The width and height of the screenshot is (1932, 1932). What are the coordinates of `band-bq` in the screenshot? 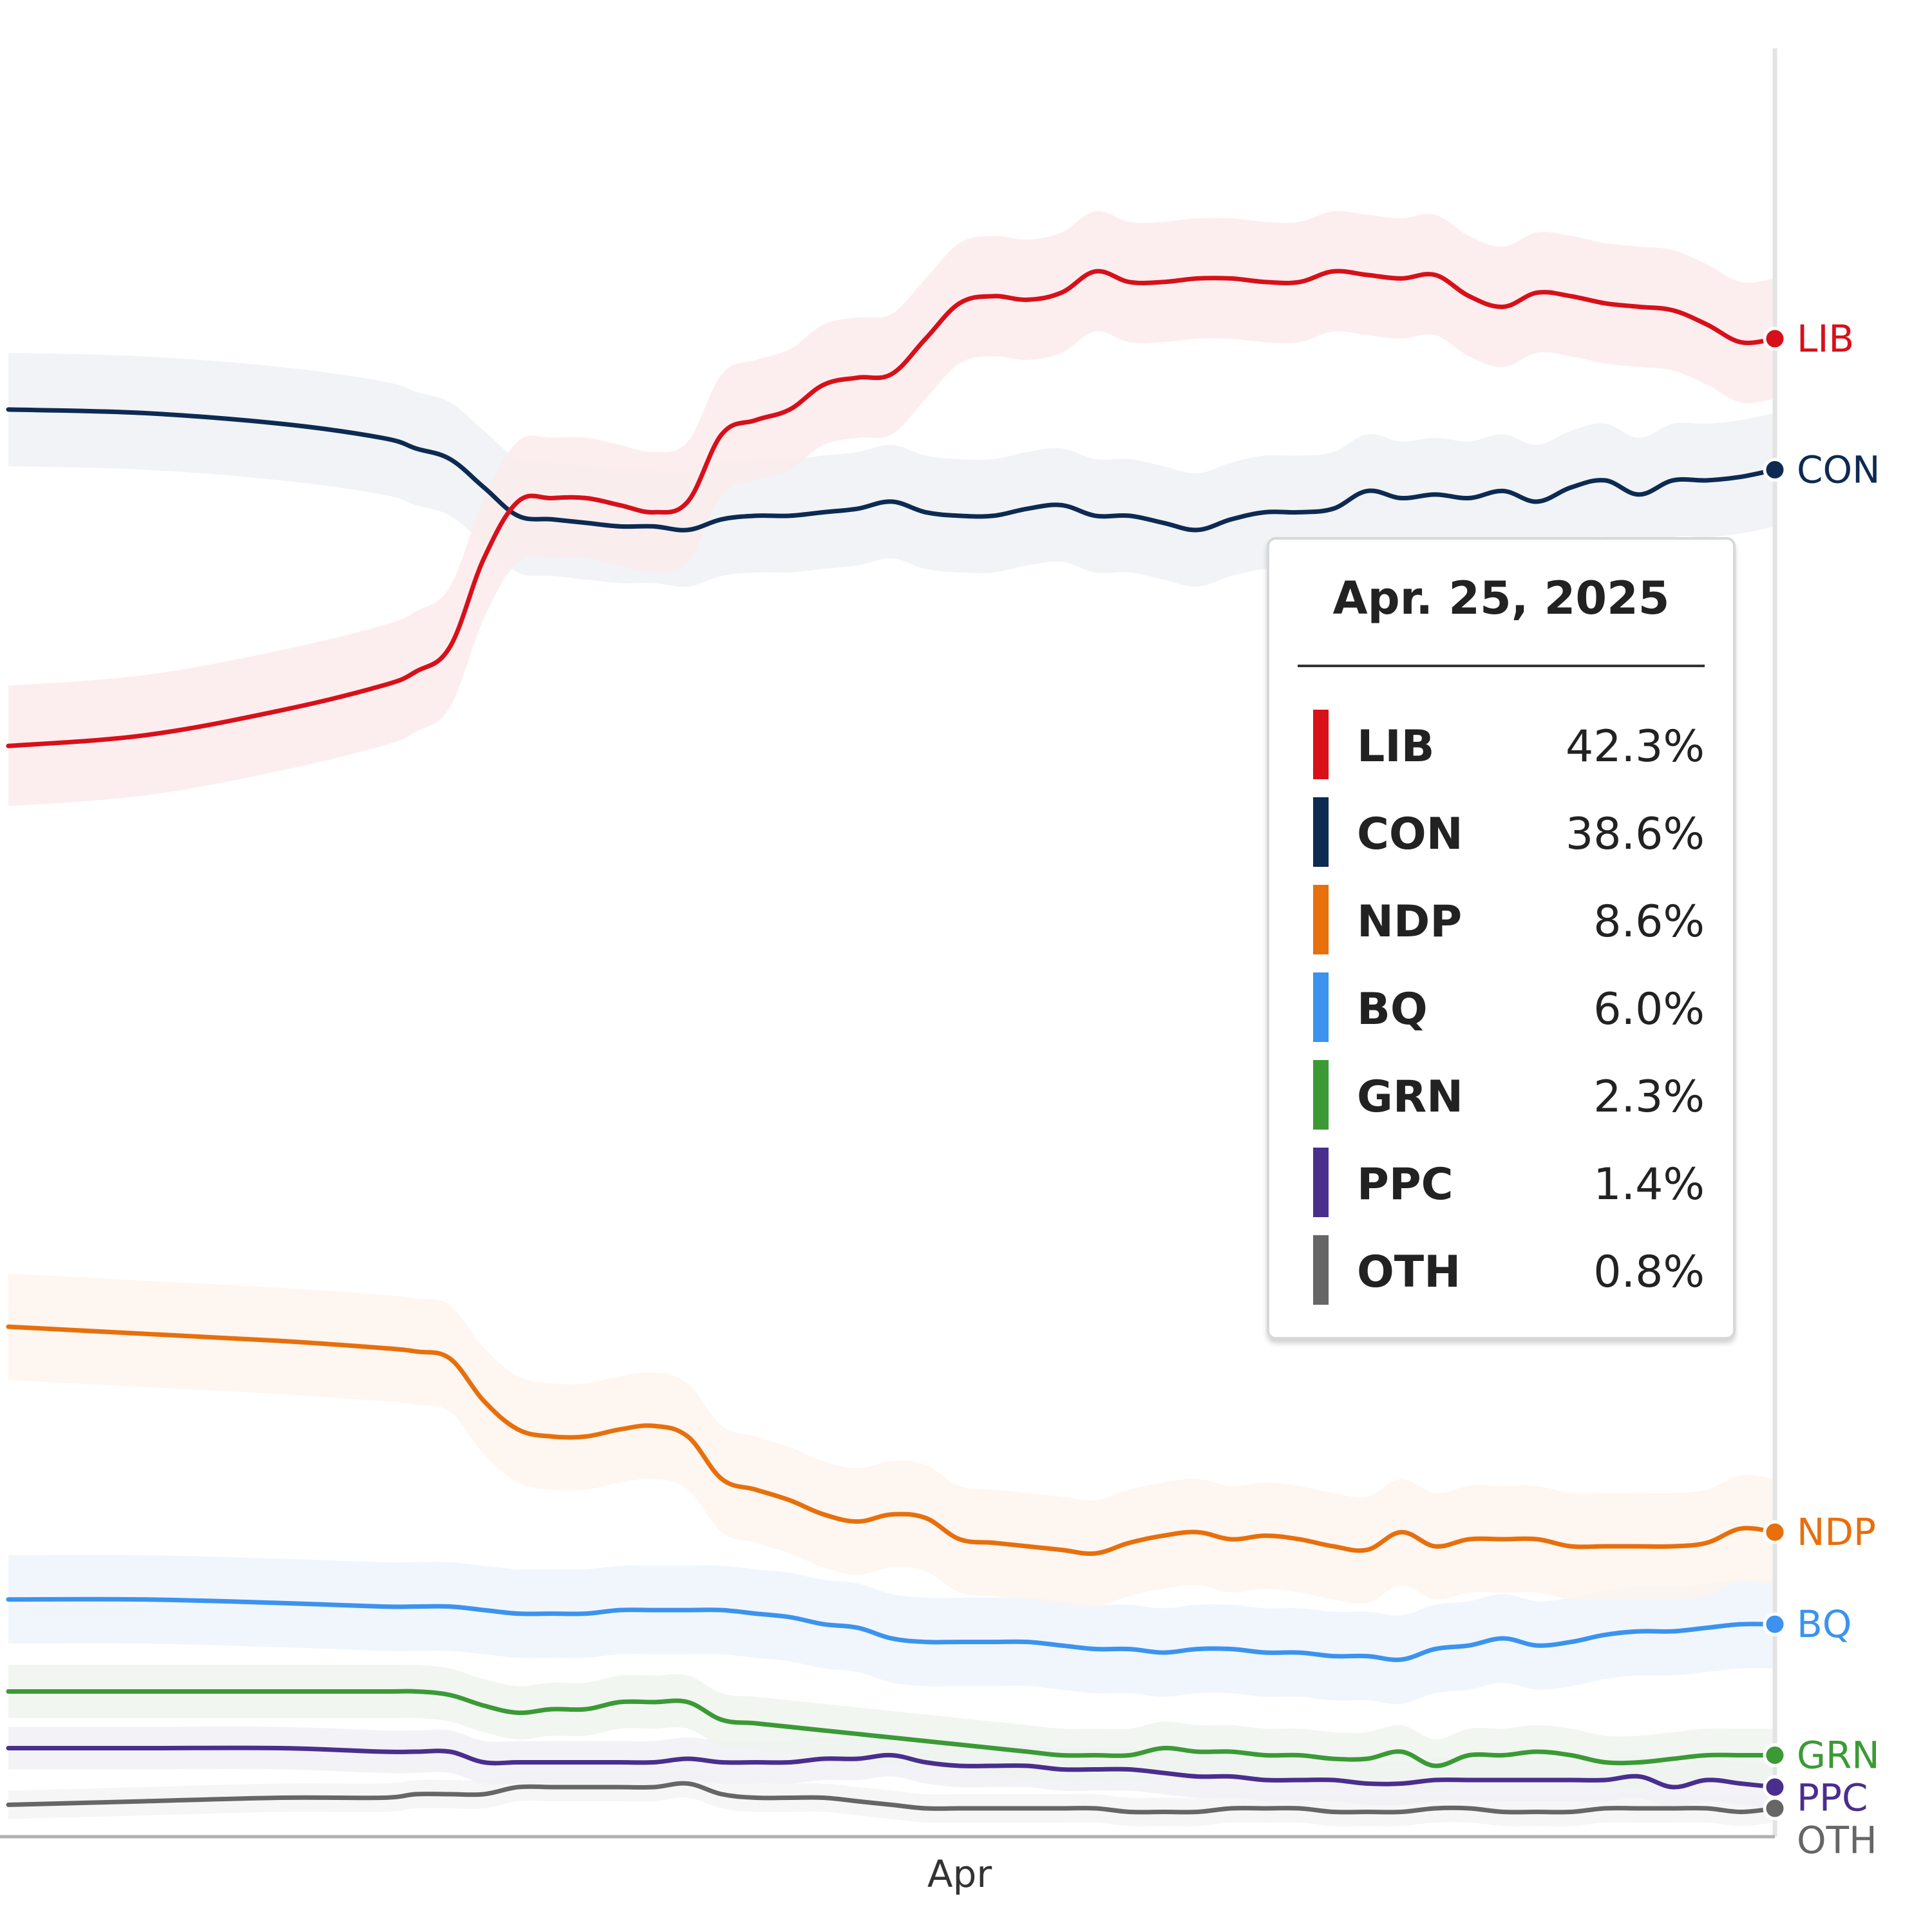 It's located at (891, 1630).